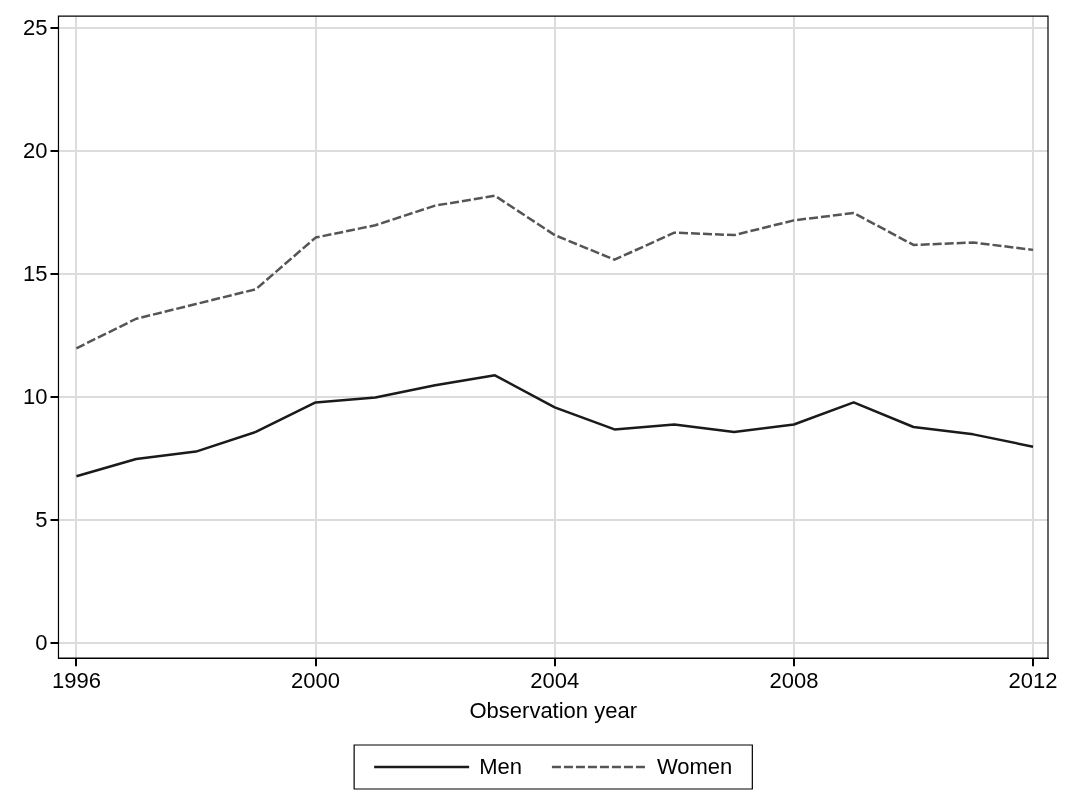  Describe the element at coordinates (35, 396) in the screenshot. I see `y-tick-label: 10` at that location.